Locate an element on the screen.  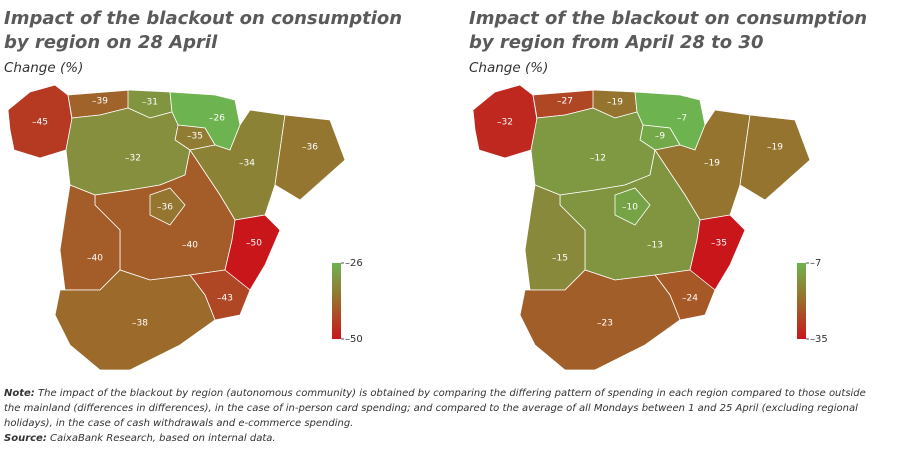
region-label: –39 is located at coordinates (100, 102).